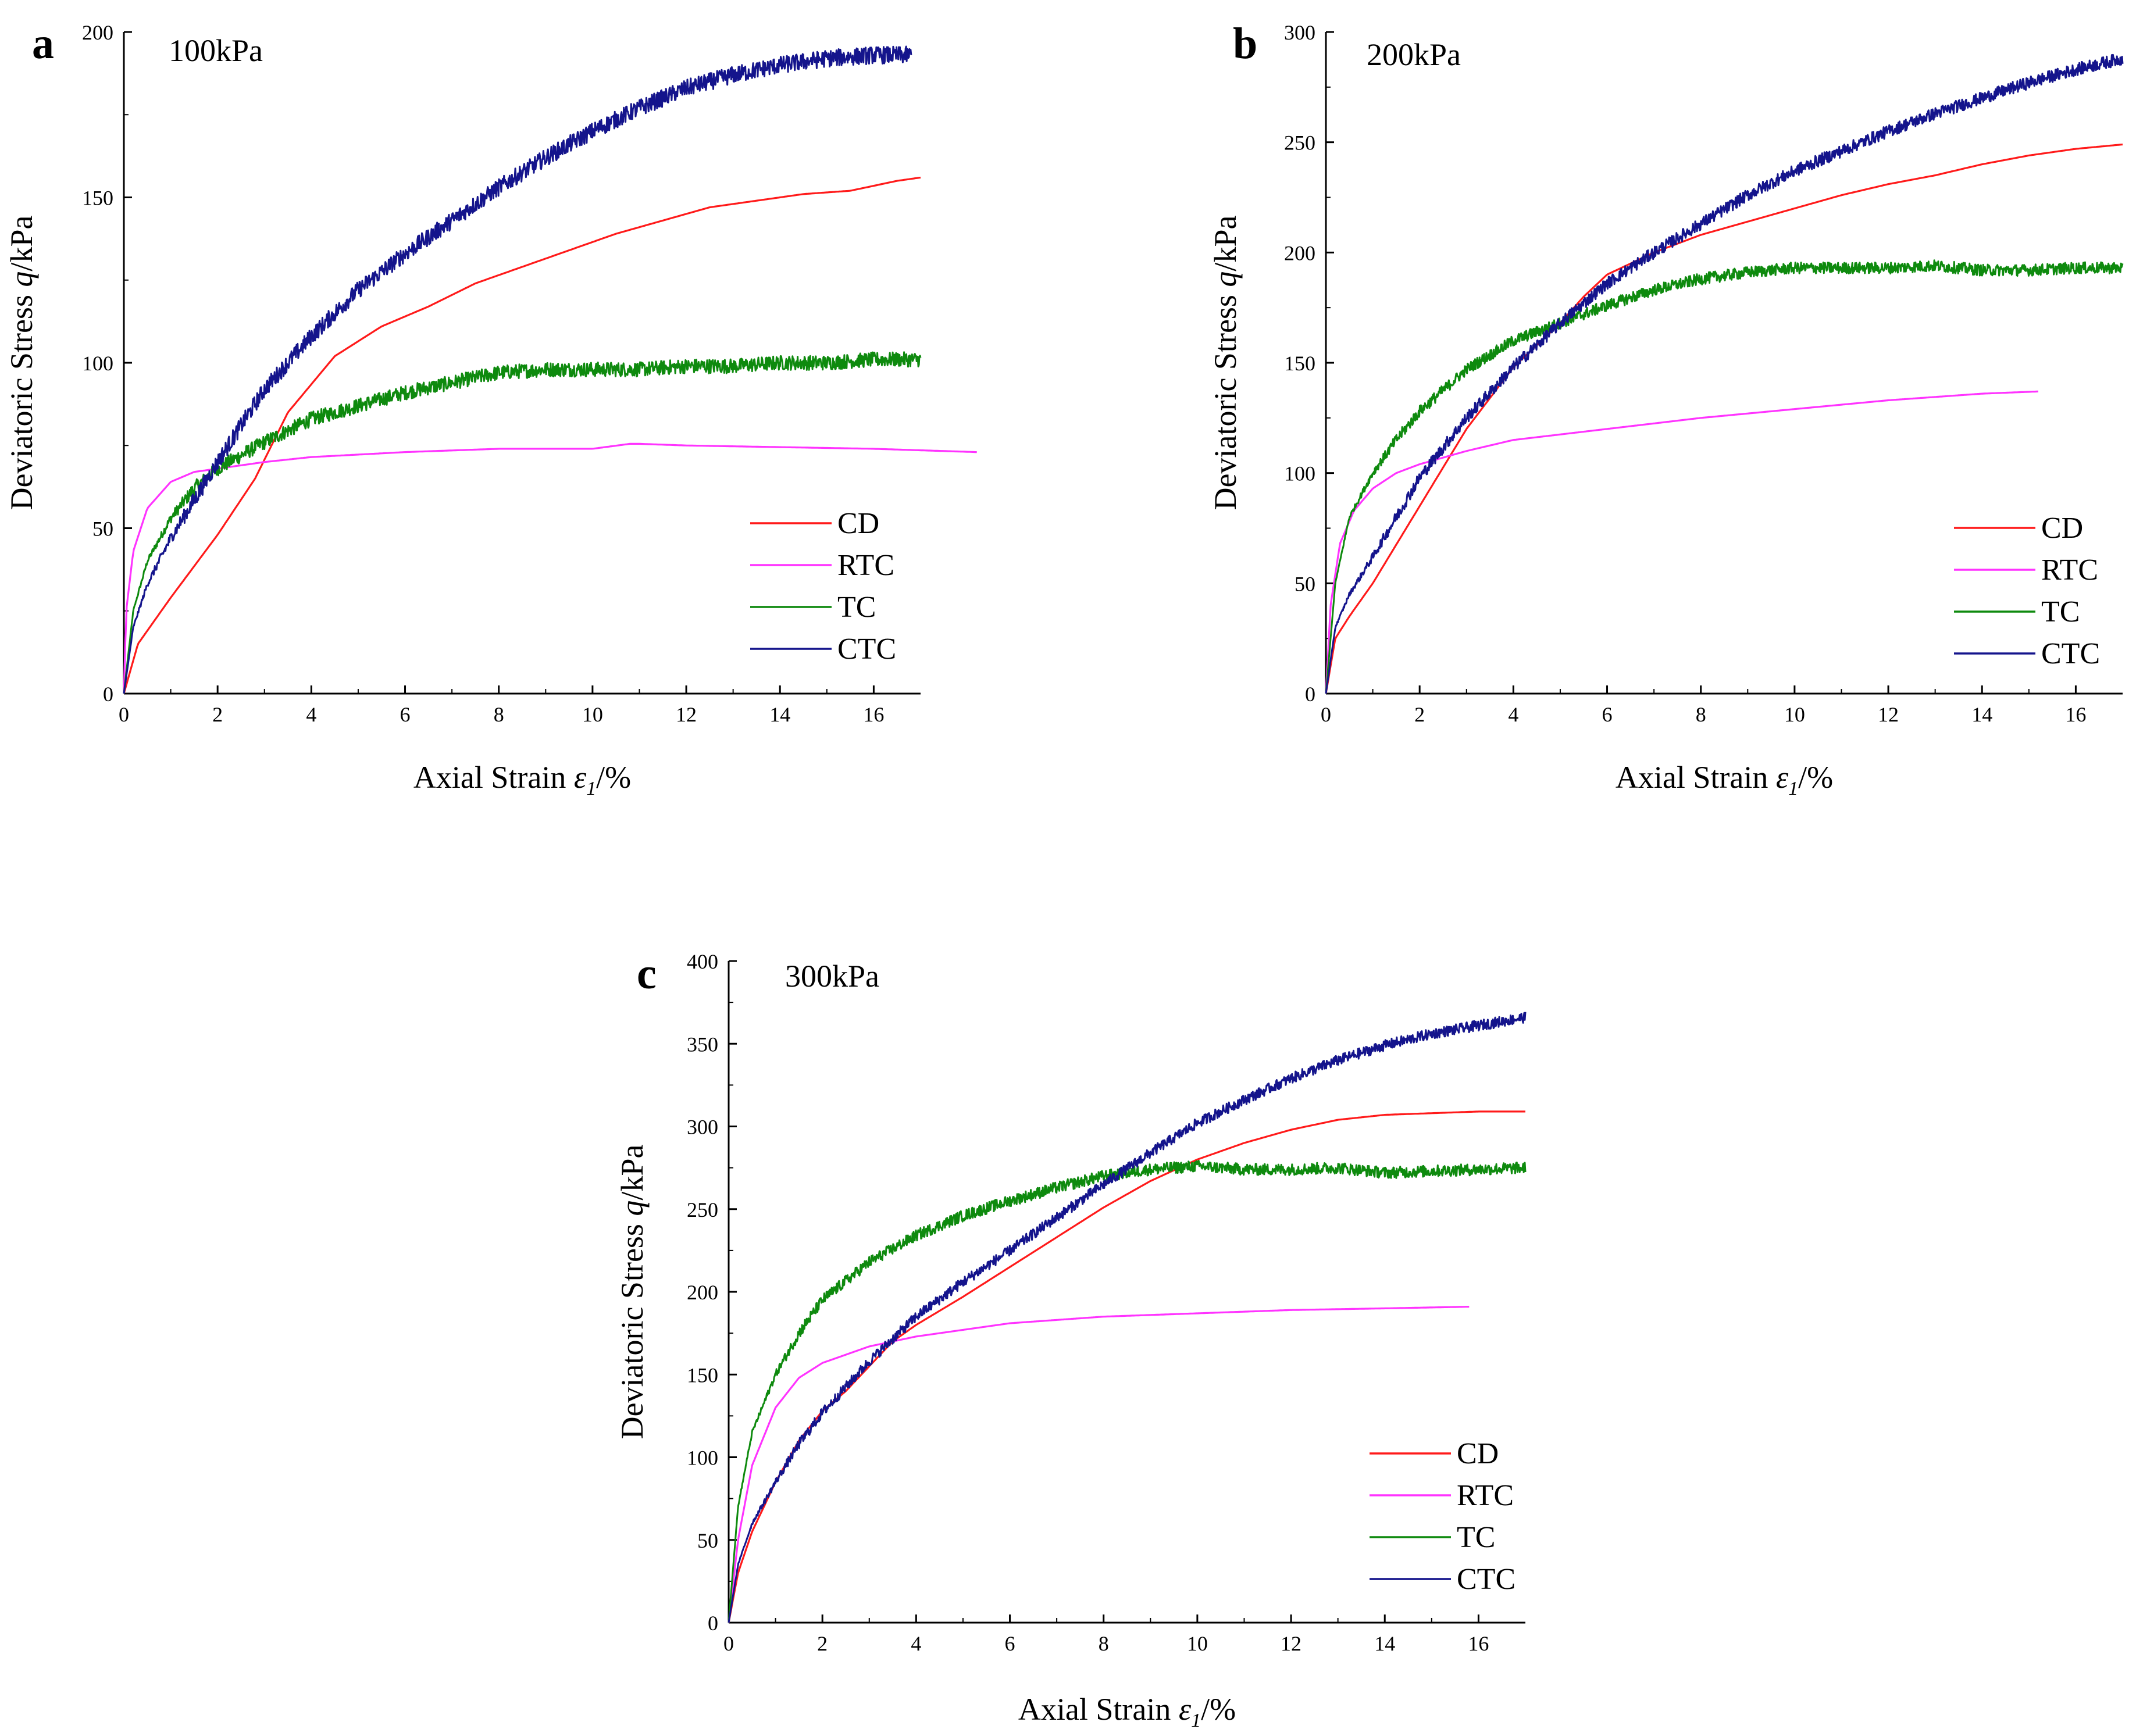 The image size is (2136, 1736). I want to click on panel-title: 100kPa, so click(216, 50).